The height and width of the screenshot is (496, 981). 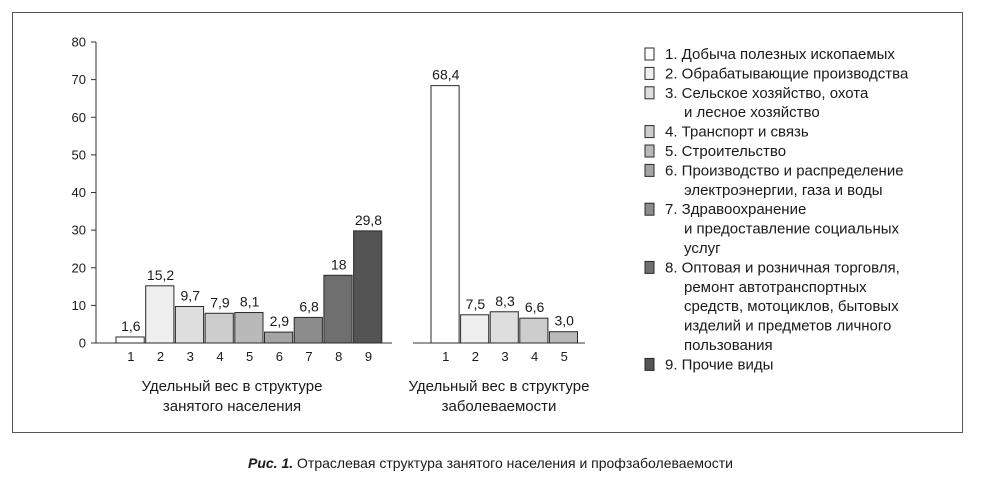 What do you see at coordinates (280, 321) in the screenshot?
I see `data-label: 2,9` at bounding box center [280, 321].